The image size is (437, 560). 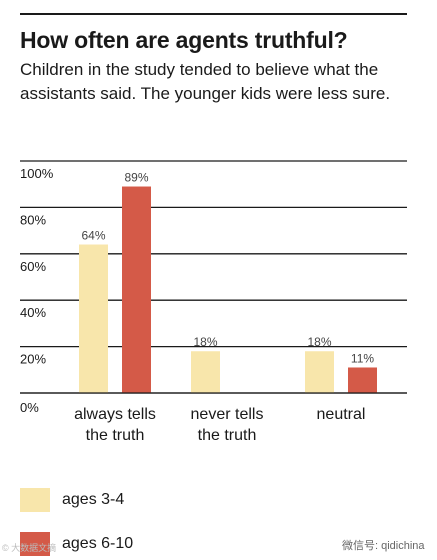 What do you see at coordinates (341, 414) in the screenshot?
I see `x-category-label: neutral` at bounding box center [341, 414].